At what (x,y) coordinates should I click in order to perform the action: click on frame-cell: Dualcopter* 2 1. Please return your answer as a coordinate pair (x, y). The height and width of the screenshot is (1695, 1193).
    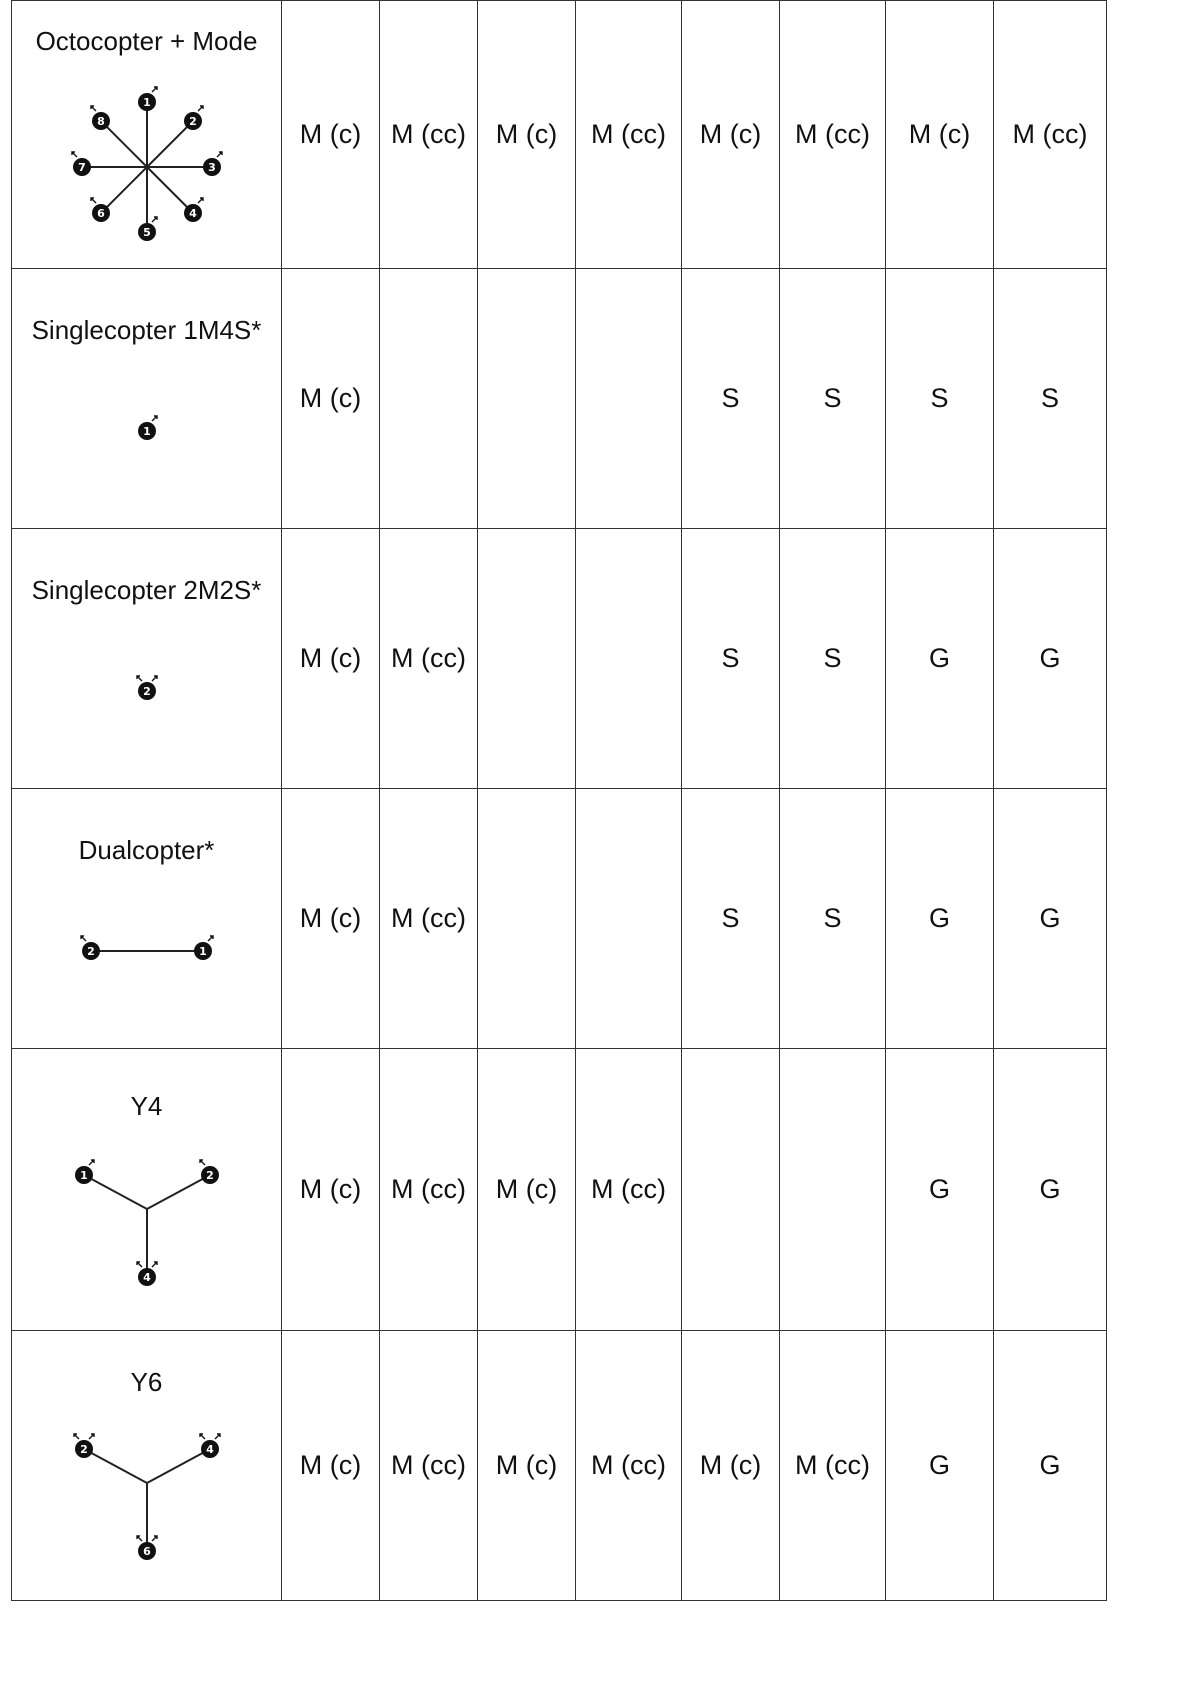
    Looking at the image, I should click on (146, 918).